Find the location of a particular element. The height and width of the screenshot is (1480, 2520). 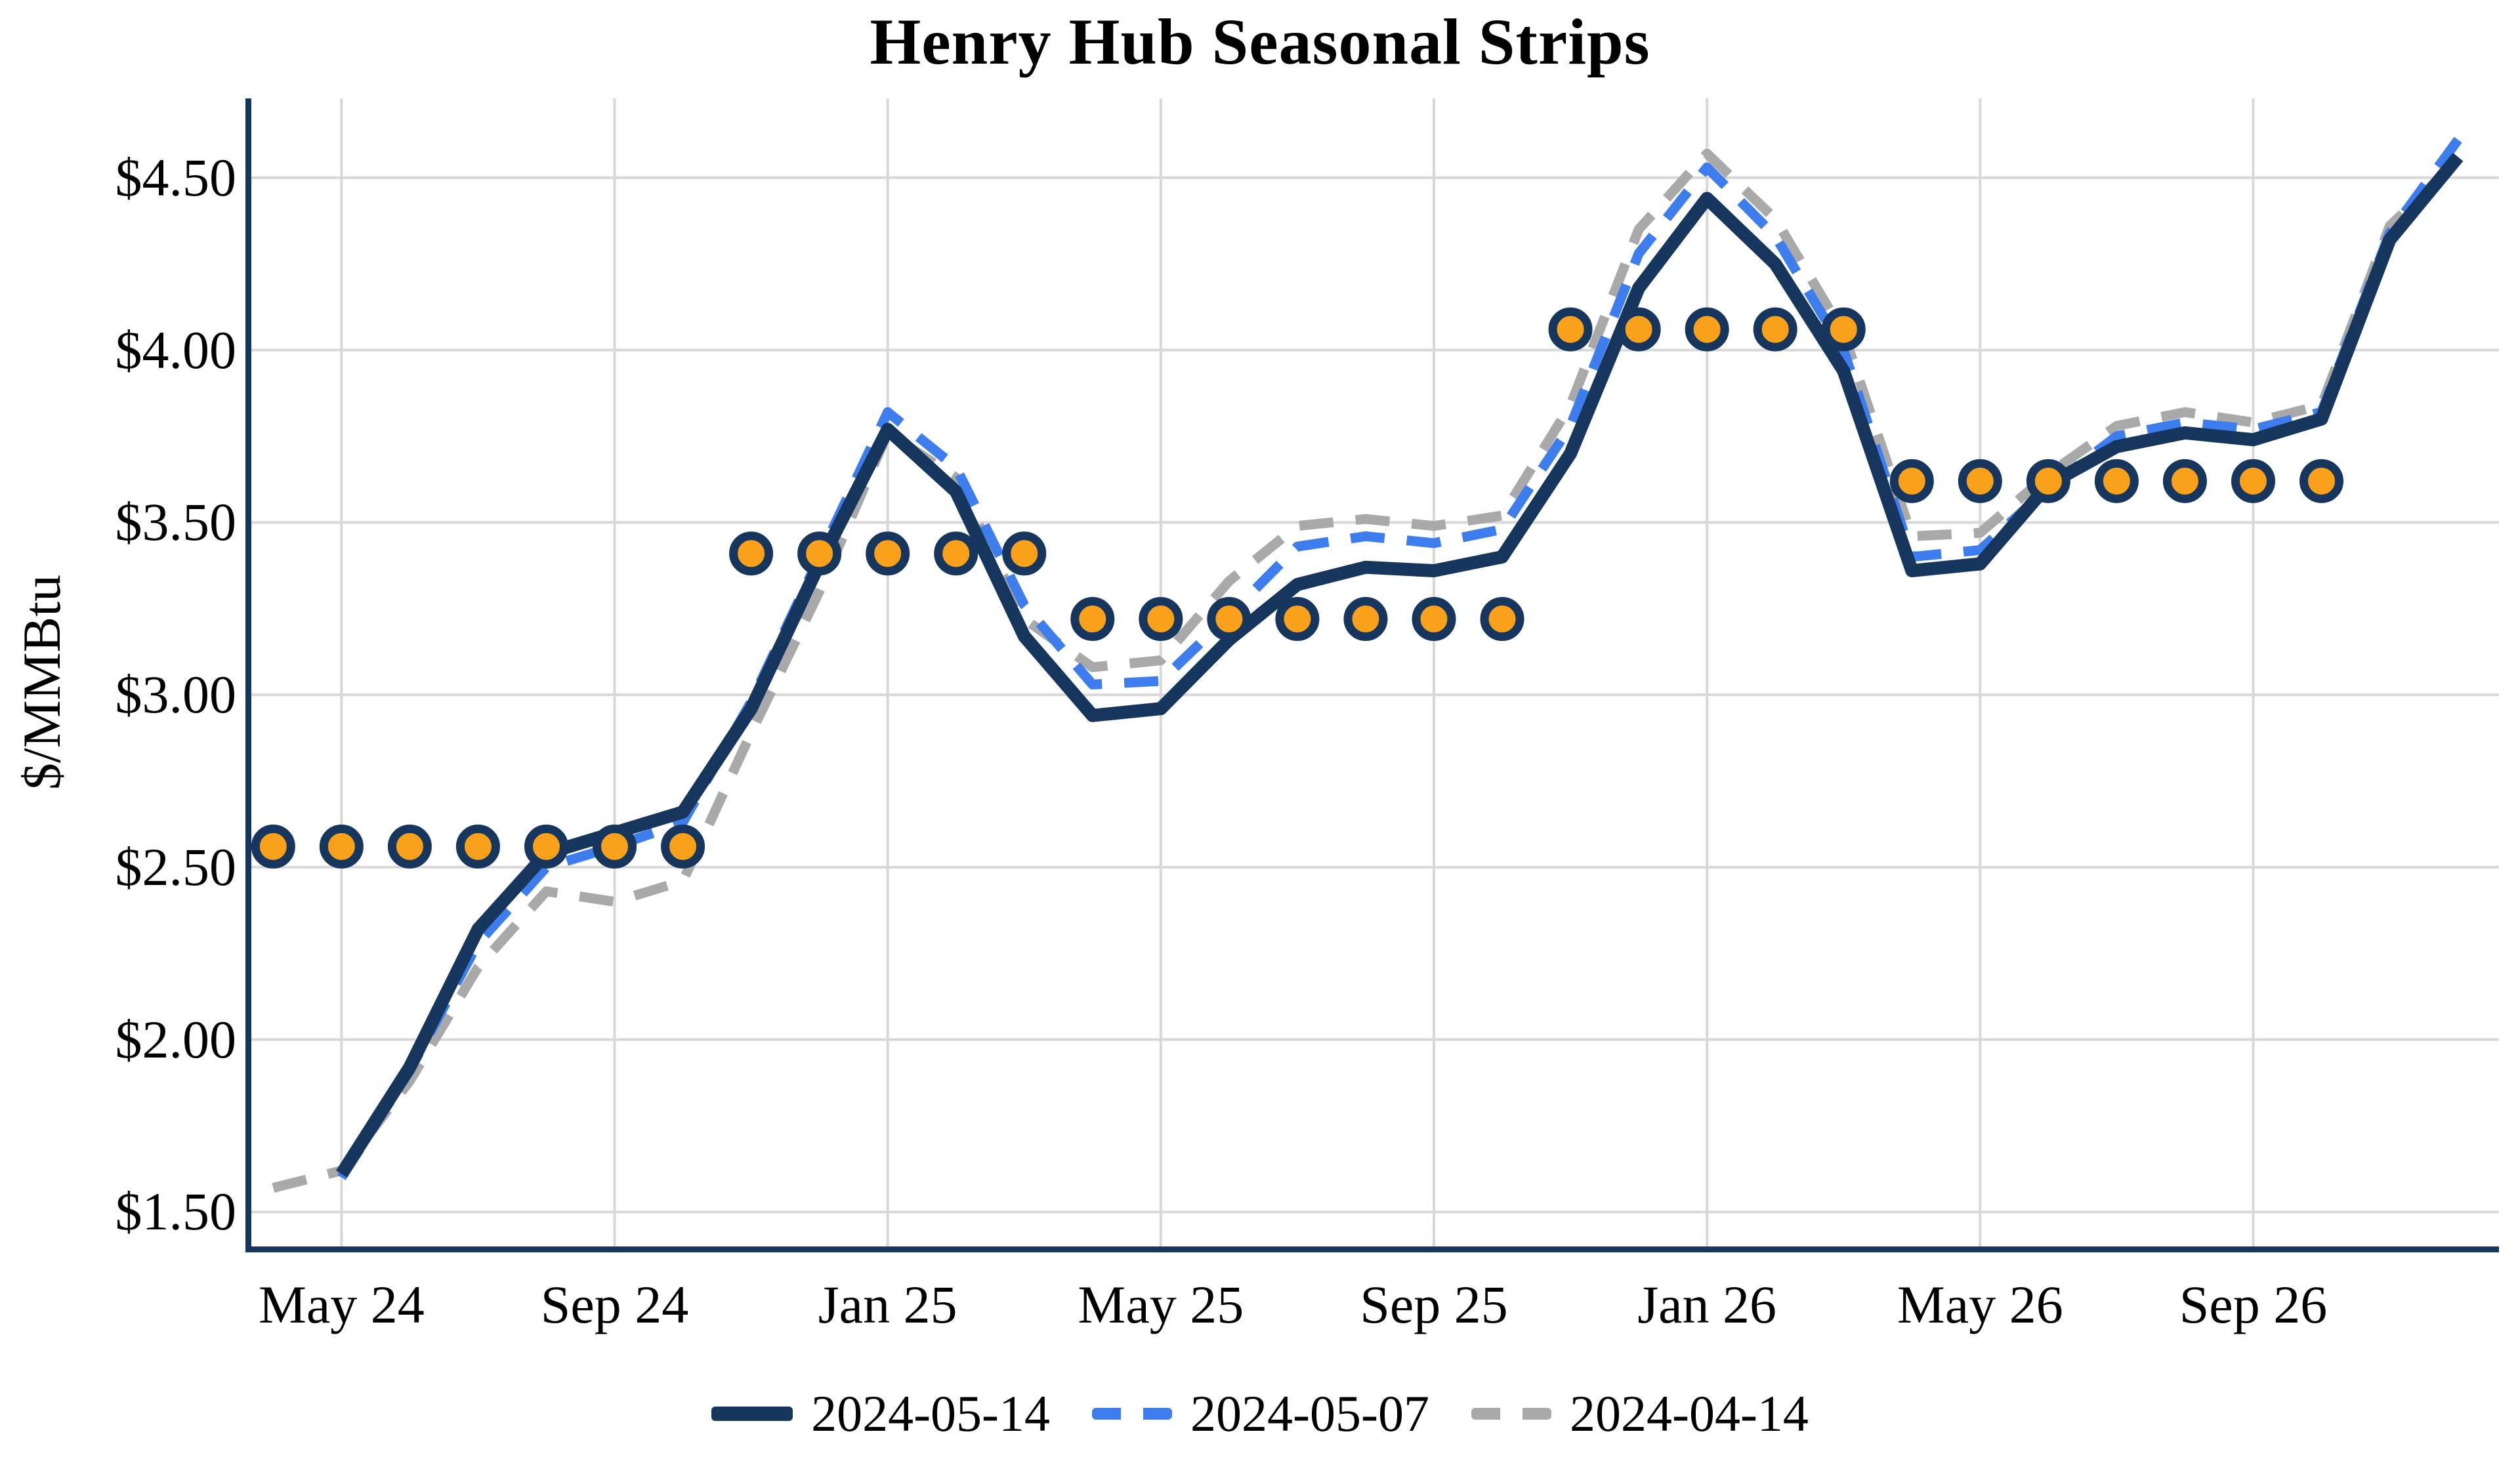

legend-item-2024-05-14: 2024-05-14 is located at coordinates (880, 1413).